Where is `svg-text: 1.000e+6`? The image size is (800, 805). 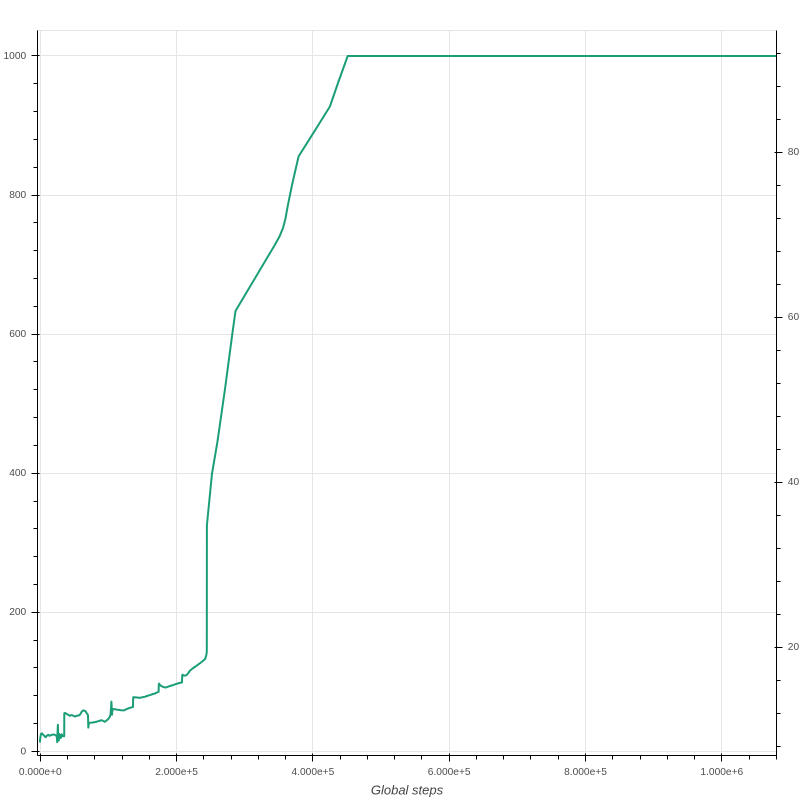 svg-text: 1.000e+6 is located at coordinates (721, 772).